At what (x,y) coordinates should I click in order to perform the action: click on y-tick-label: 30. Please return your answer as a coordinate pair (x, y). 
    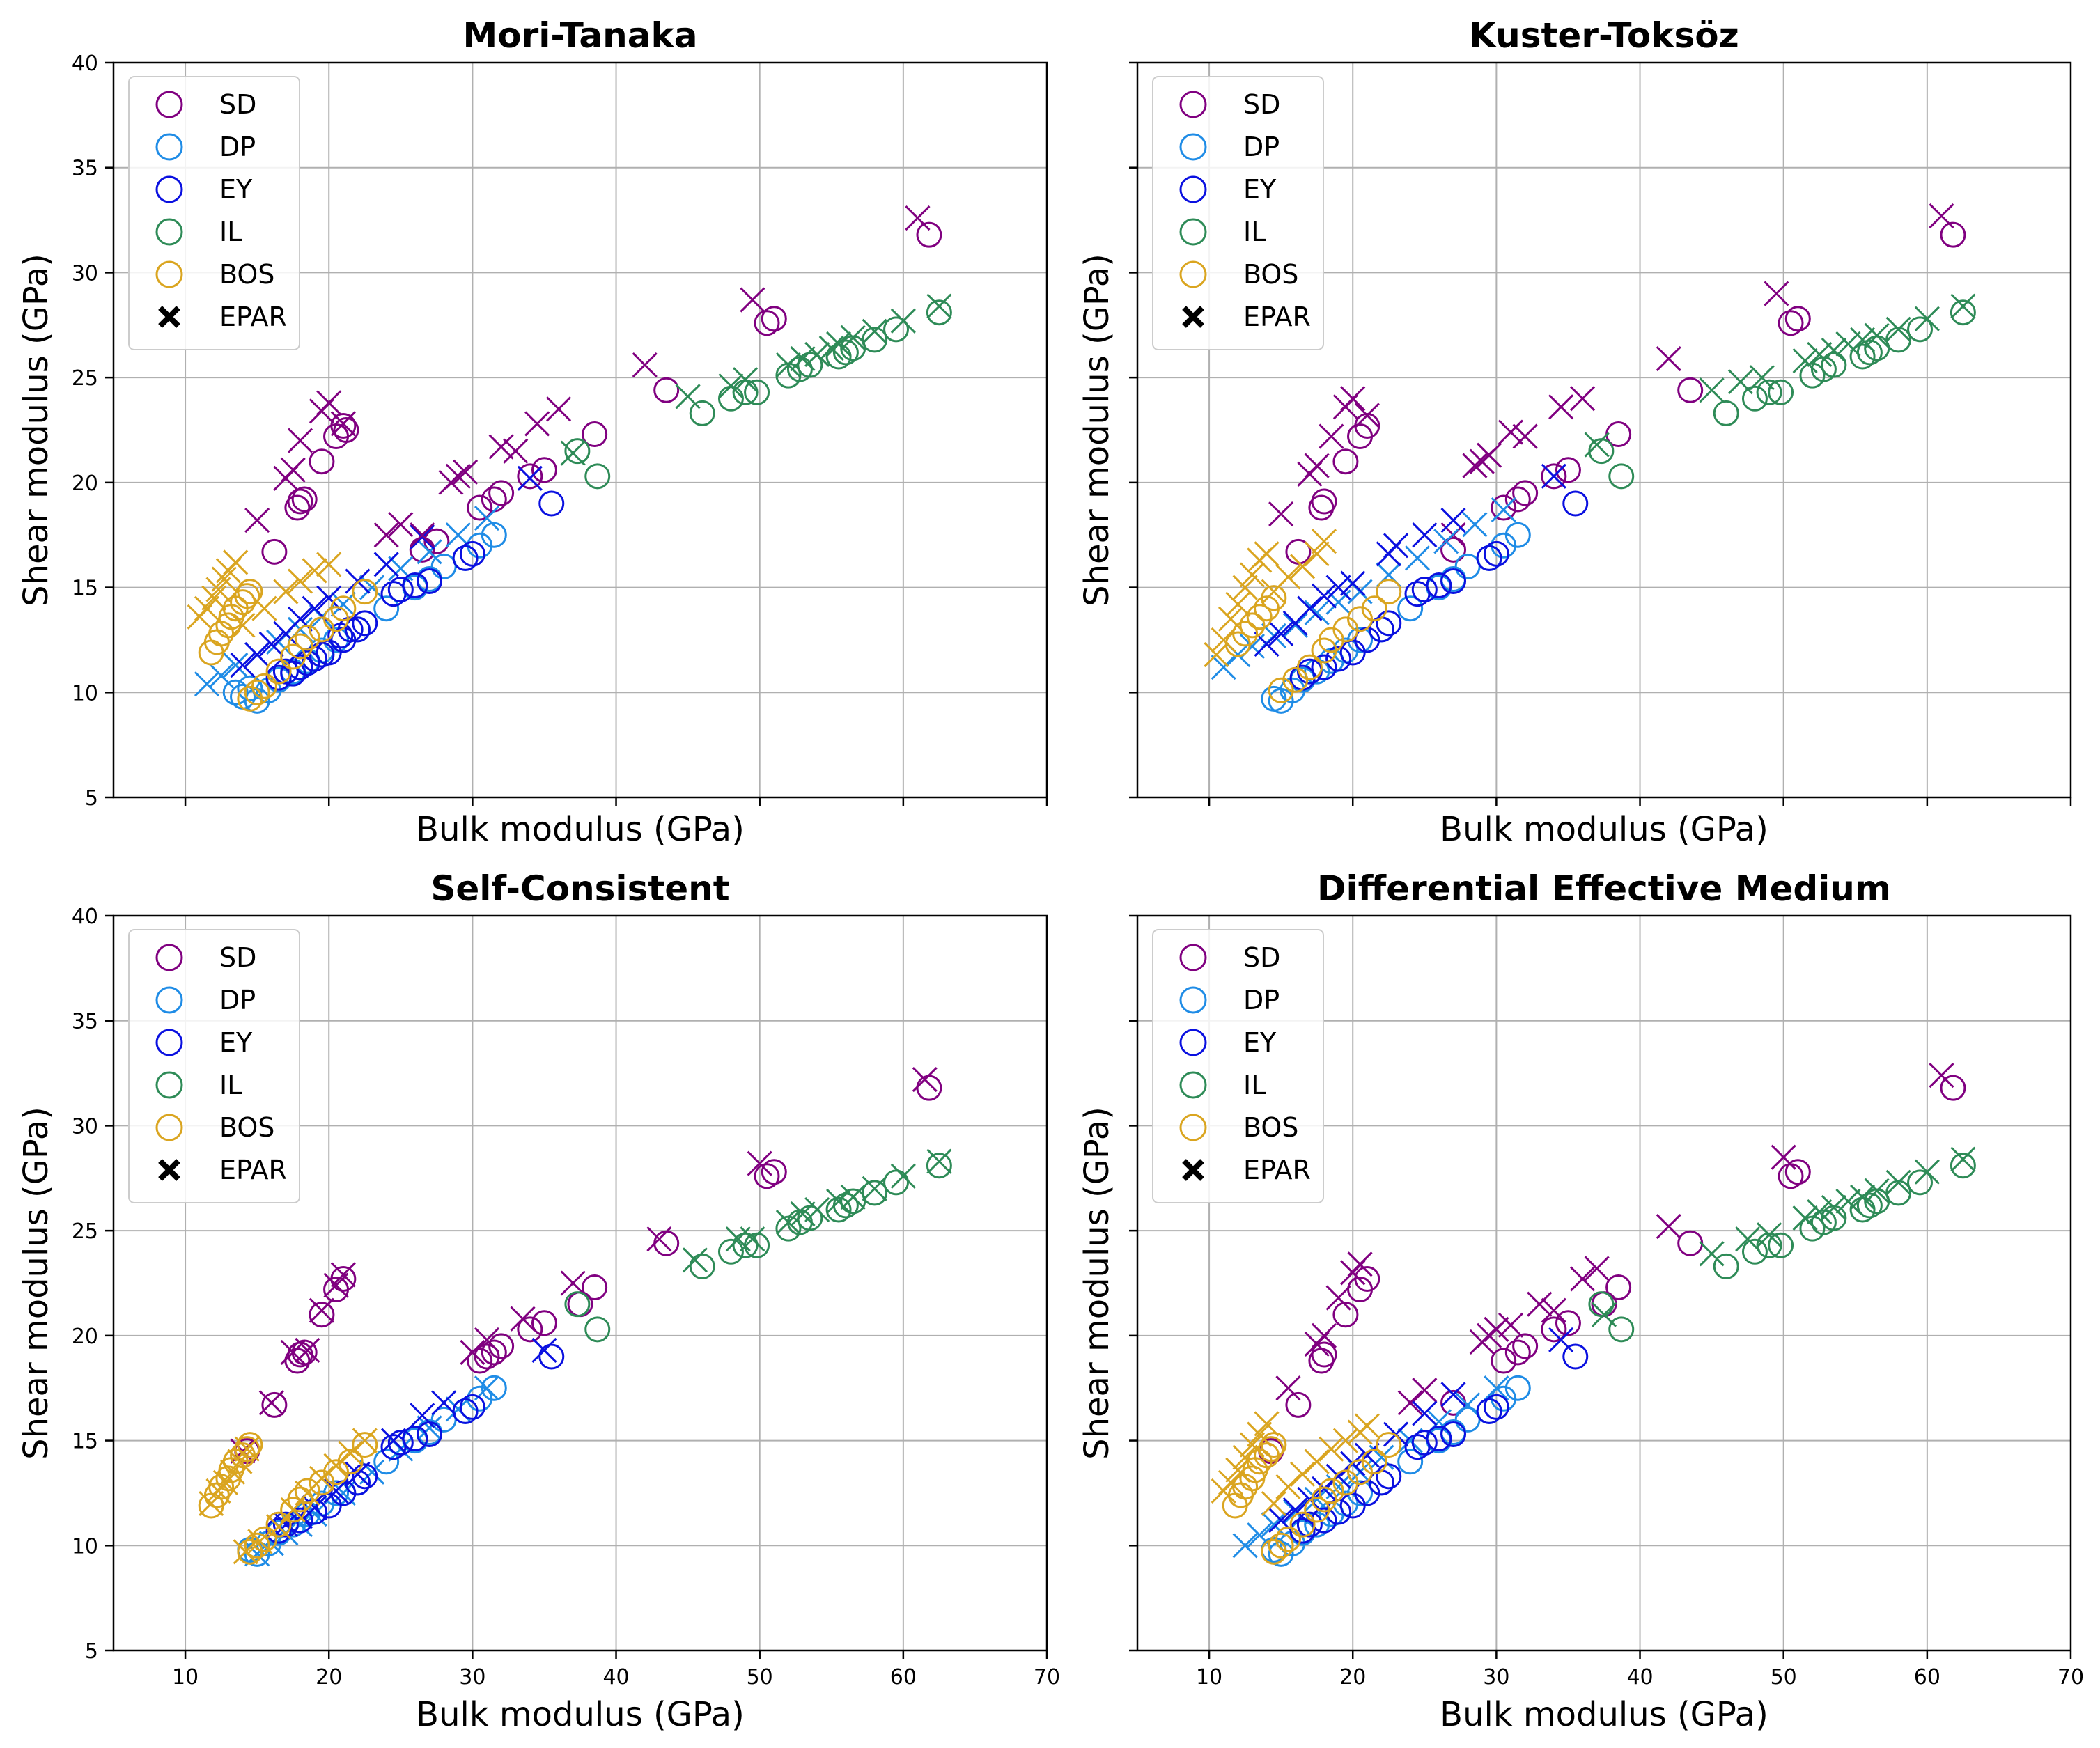
    Looking at the image, I should click on (85, 273).